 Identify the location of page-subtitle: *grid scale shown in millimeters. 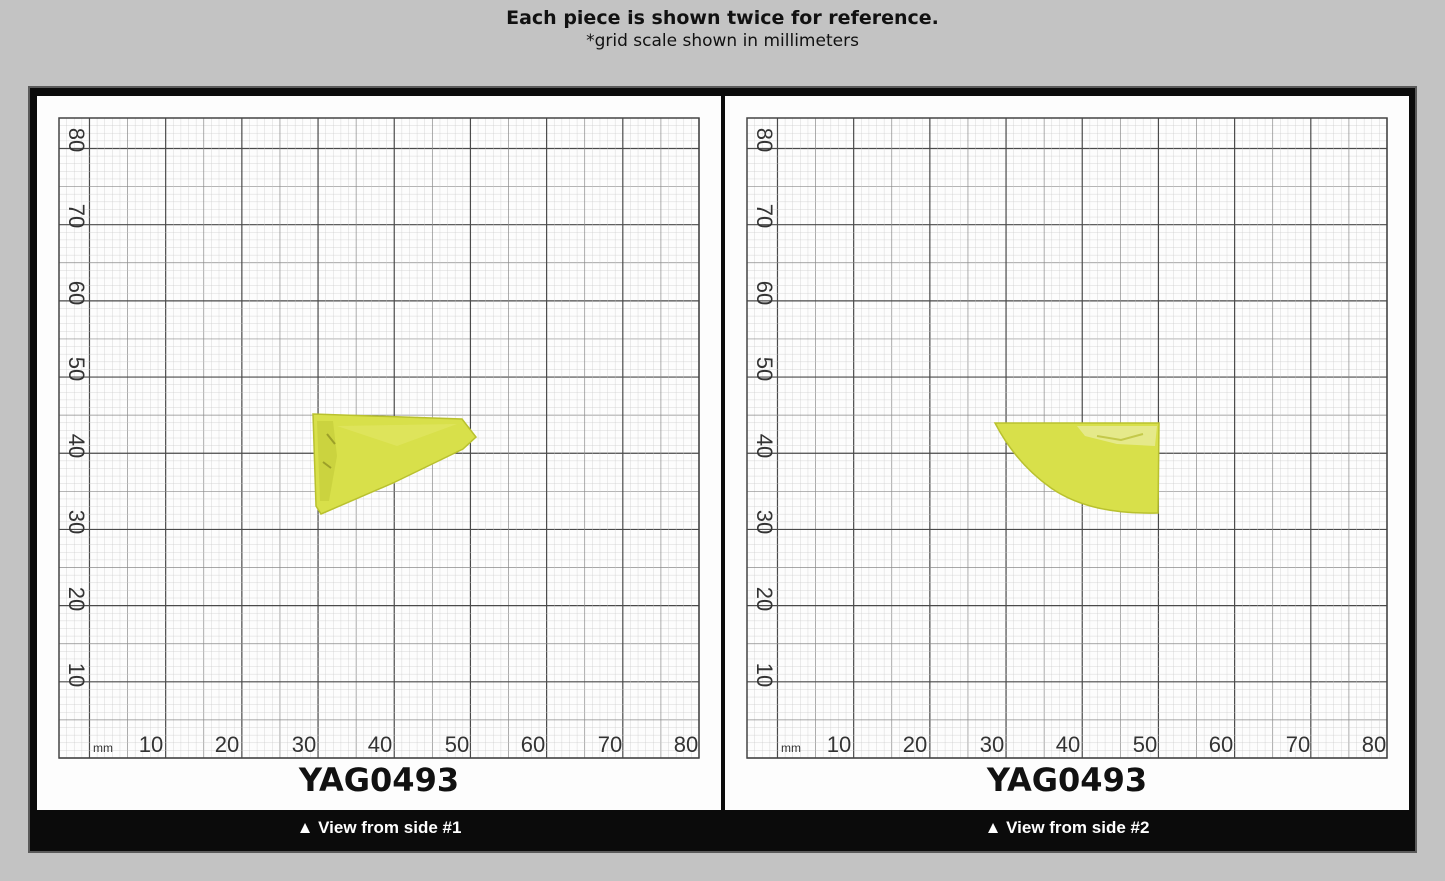
(722, 41).